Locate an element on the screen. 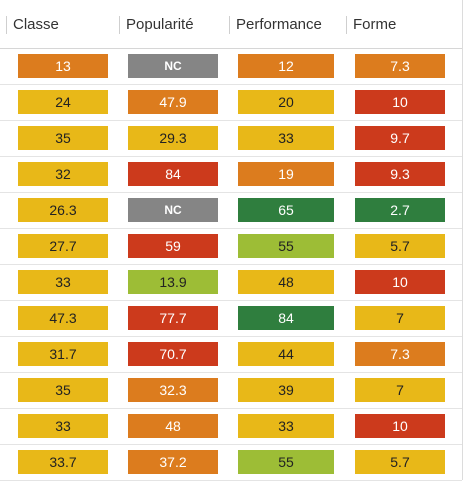  classe-badge: 27.7 is located at coordinates (63, 246).